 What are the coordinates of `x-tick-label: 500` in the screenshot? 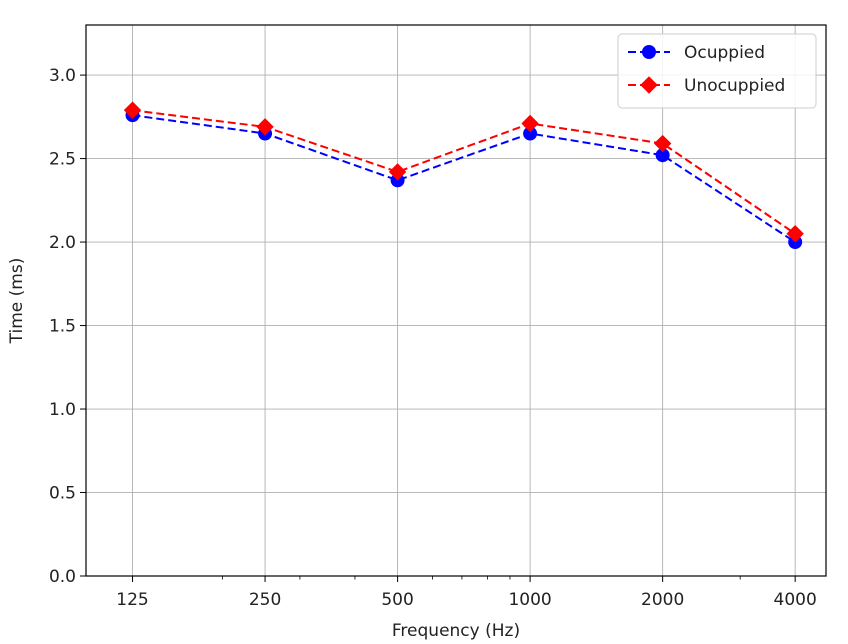 It's located at (397, 600).